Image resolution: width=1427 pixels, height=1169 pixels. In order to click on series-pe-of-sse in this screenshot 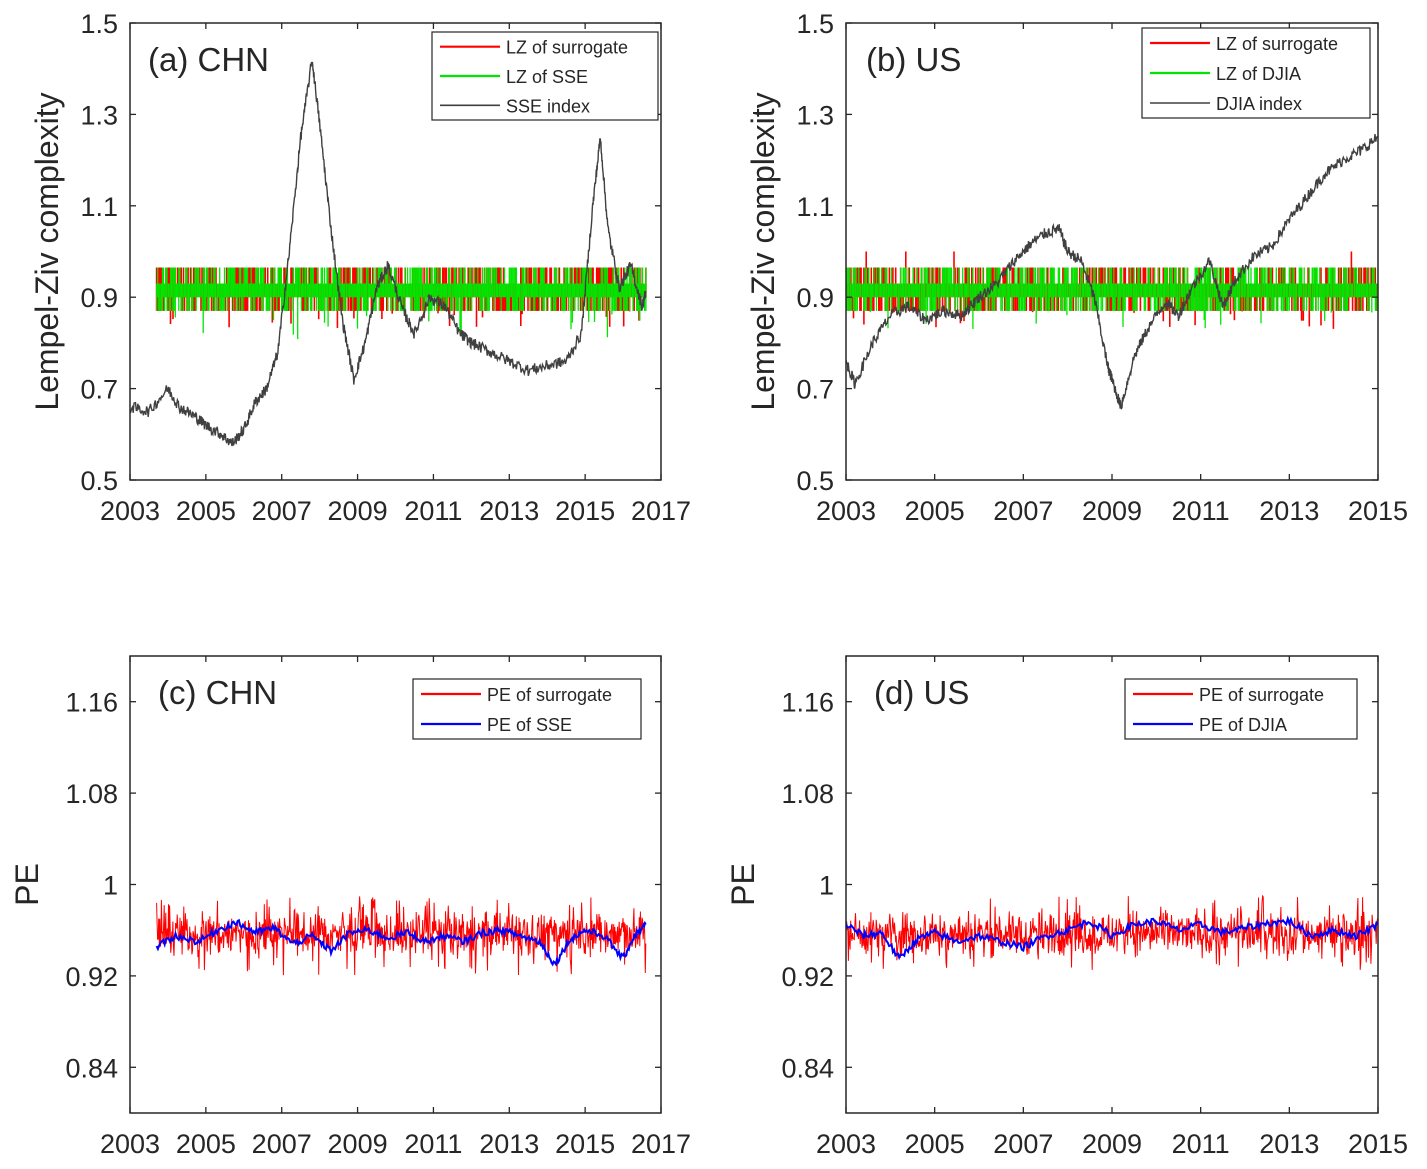, I will do `click(401, 942)`.